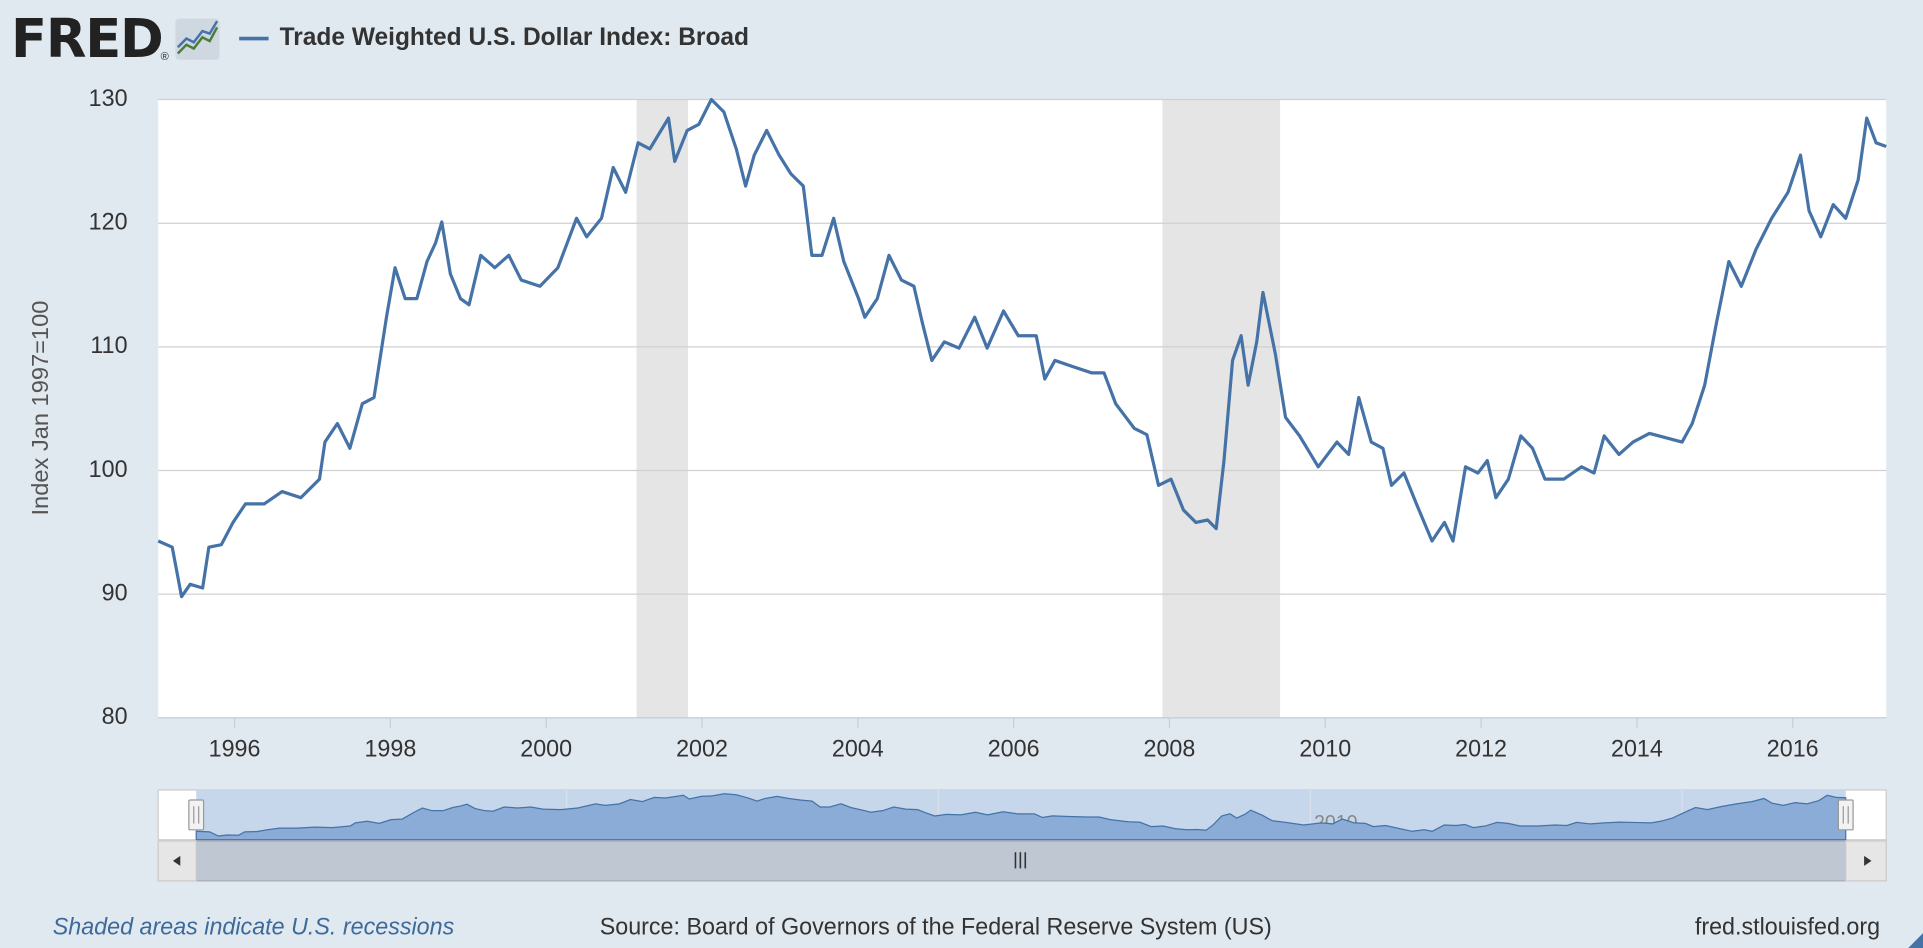  Describe the element at coordinates (108, 221) in the screenshot. I see `y-tick-label: 120` at that location.